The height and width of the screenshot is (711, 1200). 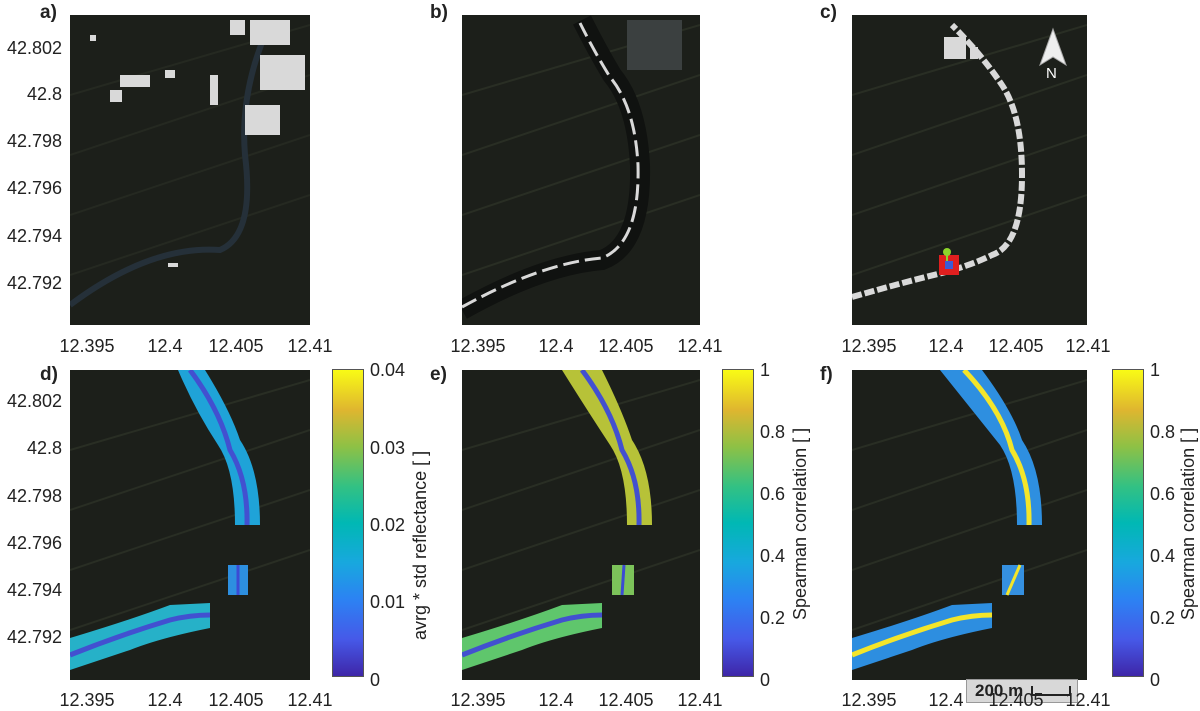 I want to click on ytick-bottom-3: 42.798, so click(x=34, y=496).